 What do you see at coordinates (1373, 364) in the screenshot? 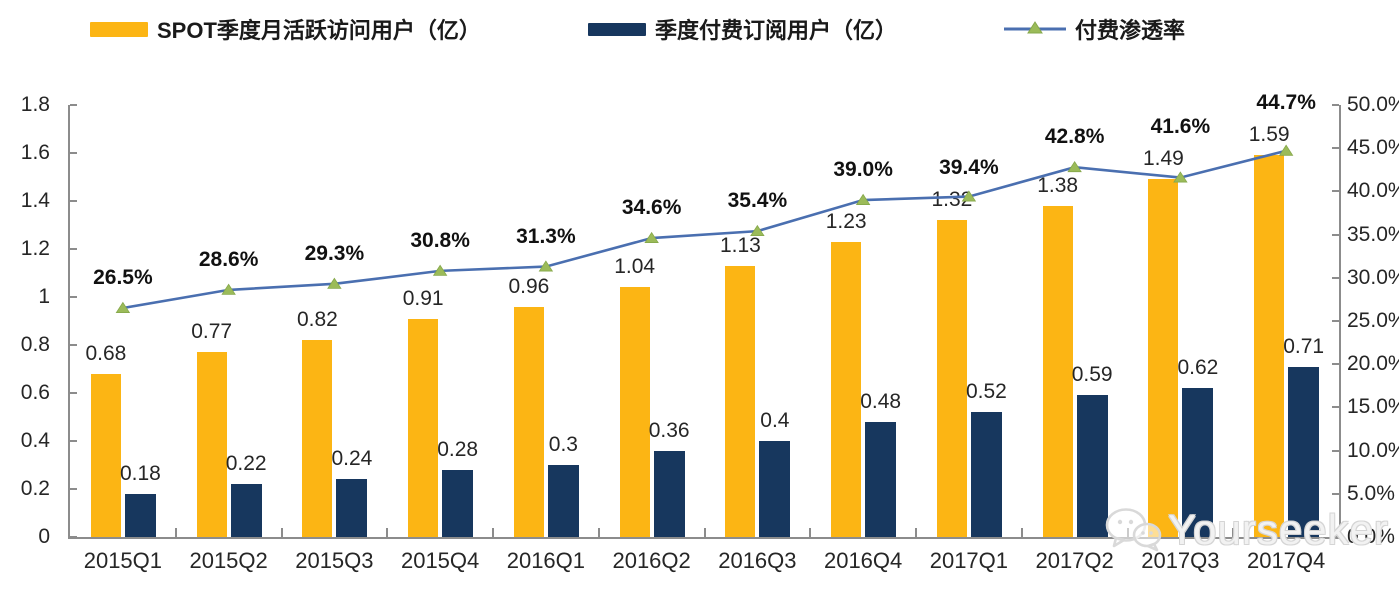
I see `right-axis-tick-label: 20.0%` at bounding box center [1373, 364].